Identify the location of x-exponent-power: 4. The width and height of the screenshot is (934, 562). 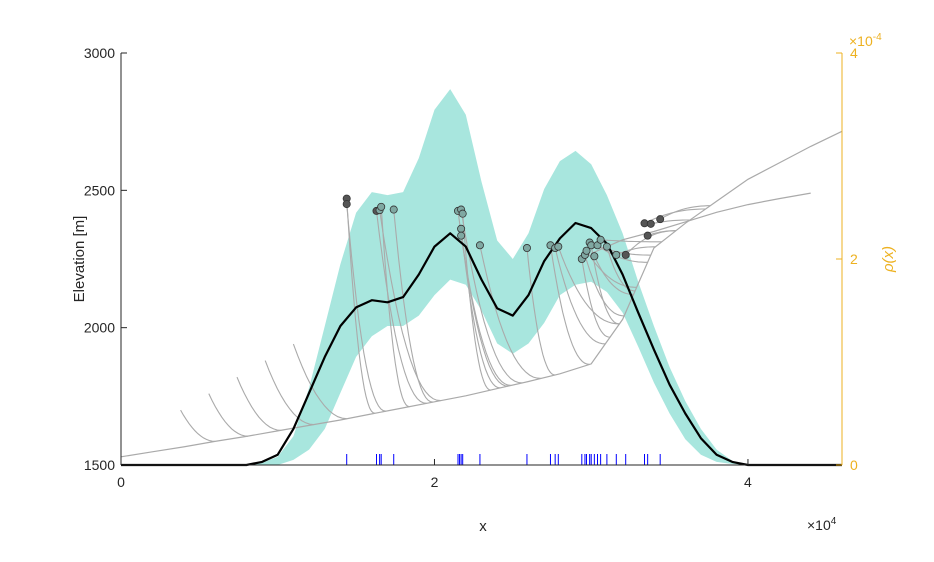
(834, 521).